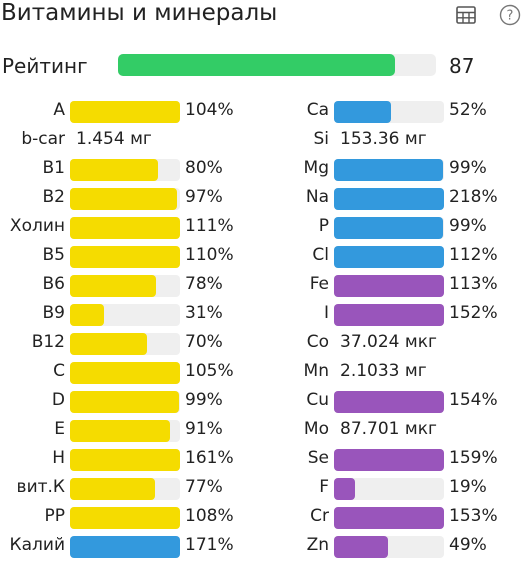 This screenshot has width=527, height=574. What do you see at coordinates (53, 255) in the screenshot?
I see `vitamins-label: B5` at bounding box center [53, 255].